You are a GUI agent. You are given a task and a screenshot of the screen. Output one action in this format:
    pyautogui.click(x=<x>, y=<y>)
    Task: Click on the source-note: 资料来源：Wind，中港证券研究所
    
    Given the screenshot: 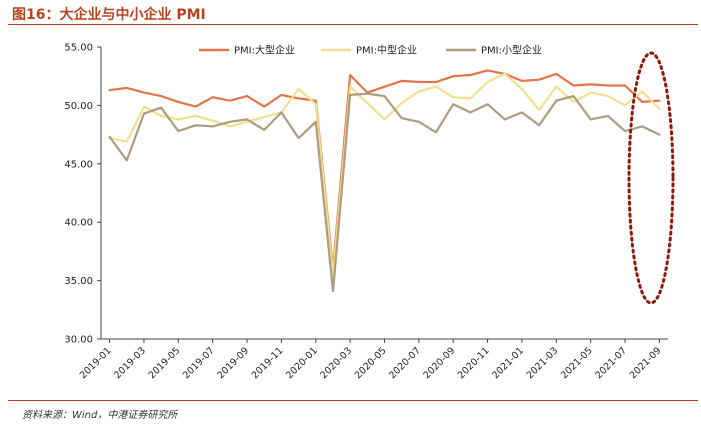 What is the action you would take?
    pyautogui.click(x=100, y=415)
    